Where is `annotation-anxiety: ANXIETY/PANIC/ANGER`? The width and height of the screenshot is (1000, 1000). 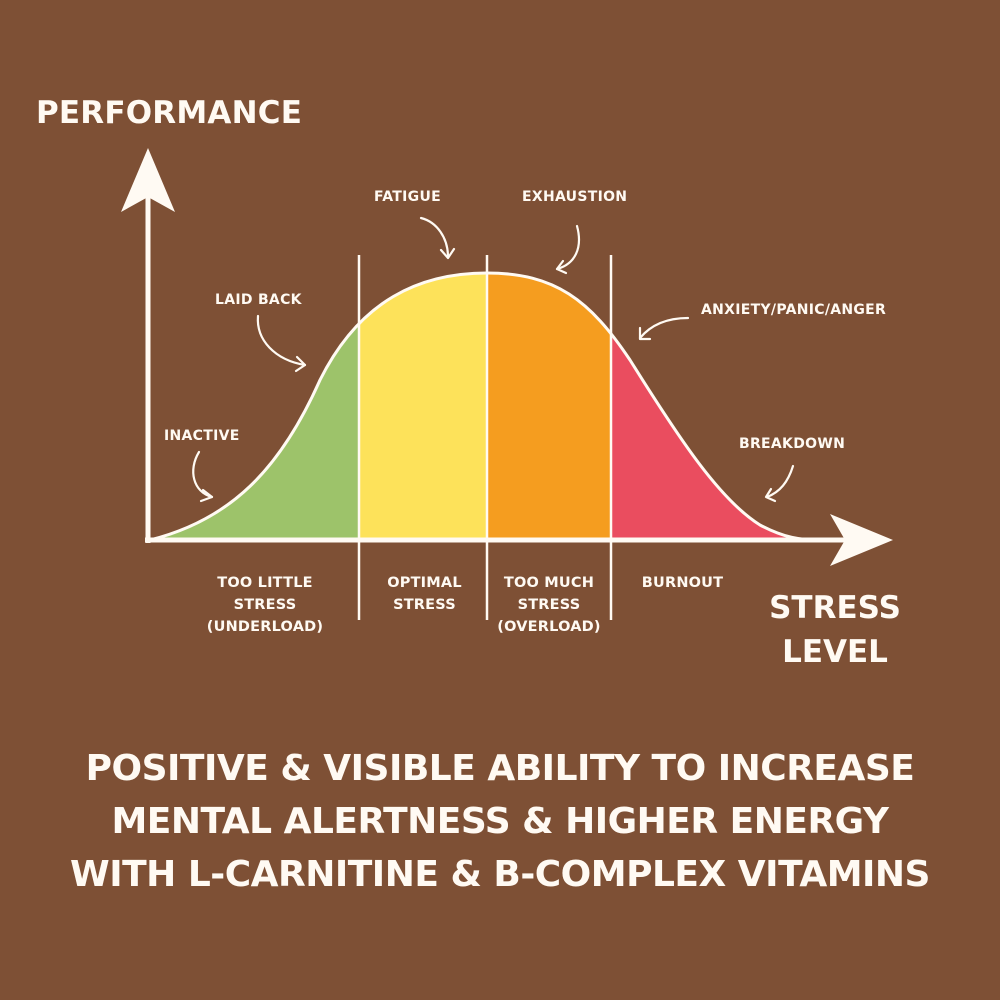 annotation-anxiety: ANXIETY/PANIC/ANGER is located at coordinates (794, 310).